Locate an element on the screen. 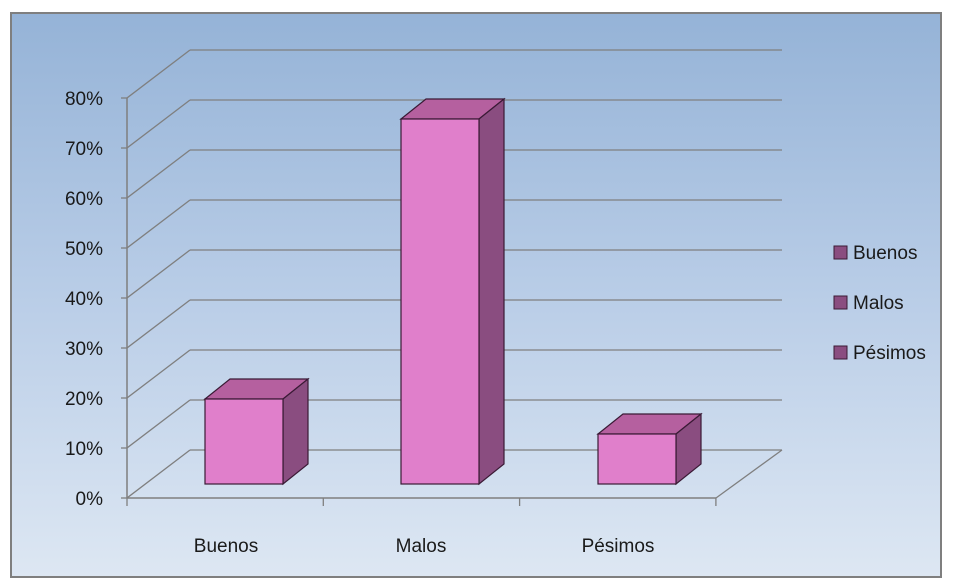 Image resolution: width=958 pixels, height=584 pixels. bar-pésimos is located at coordinates (649, 449).